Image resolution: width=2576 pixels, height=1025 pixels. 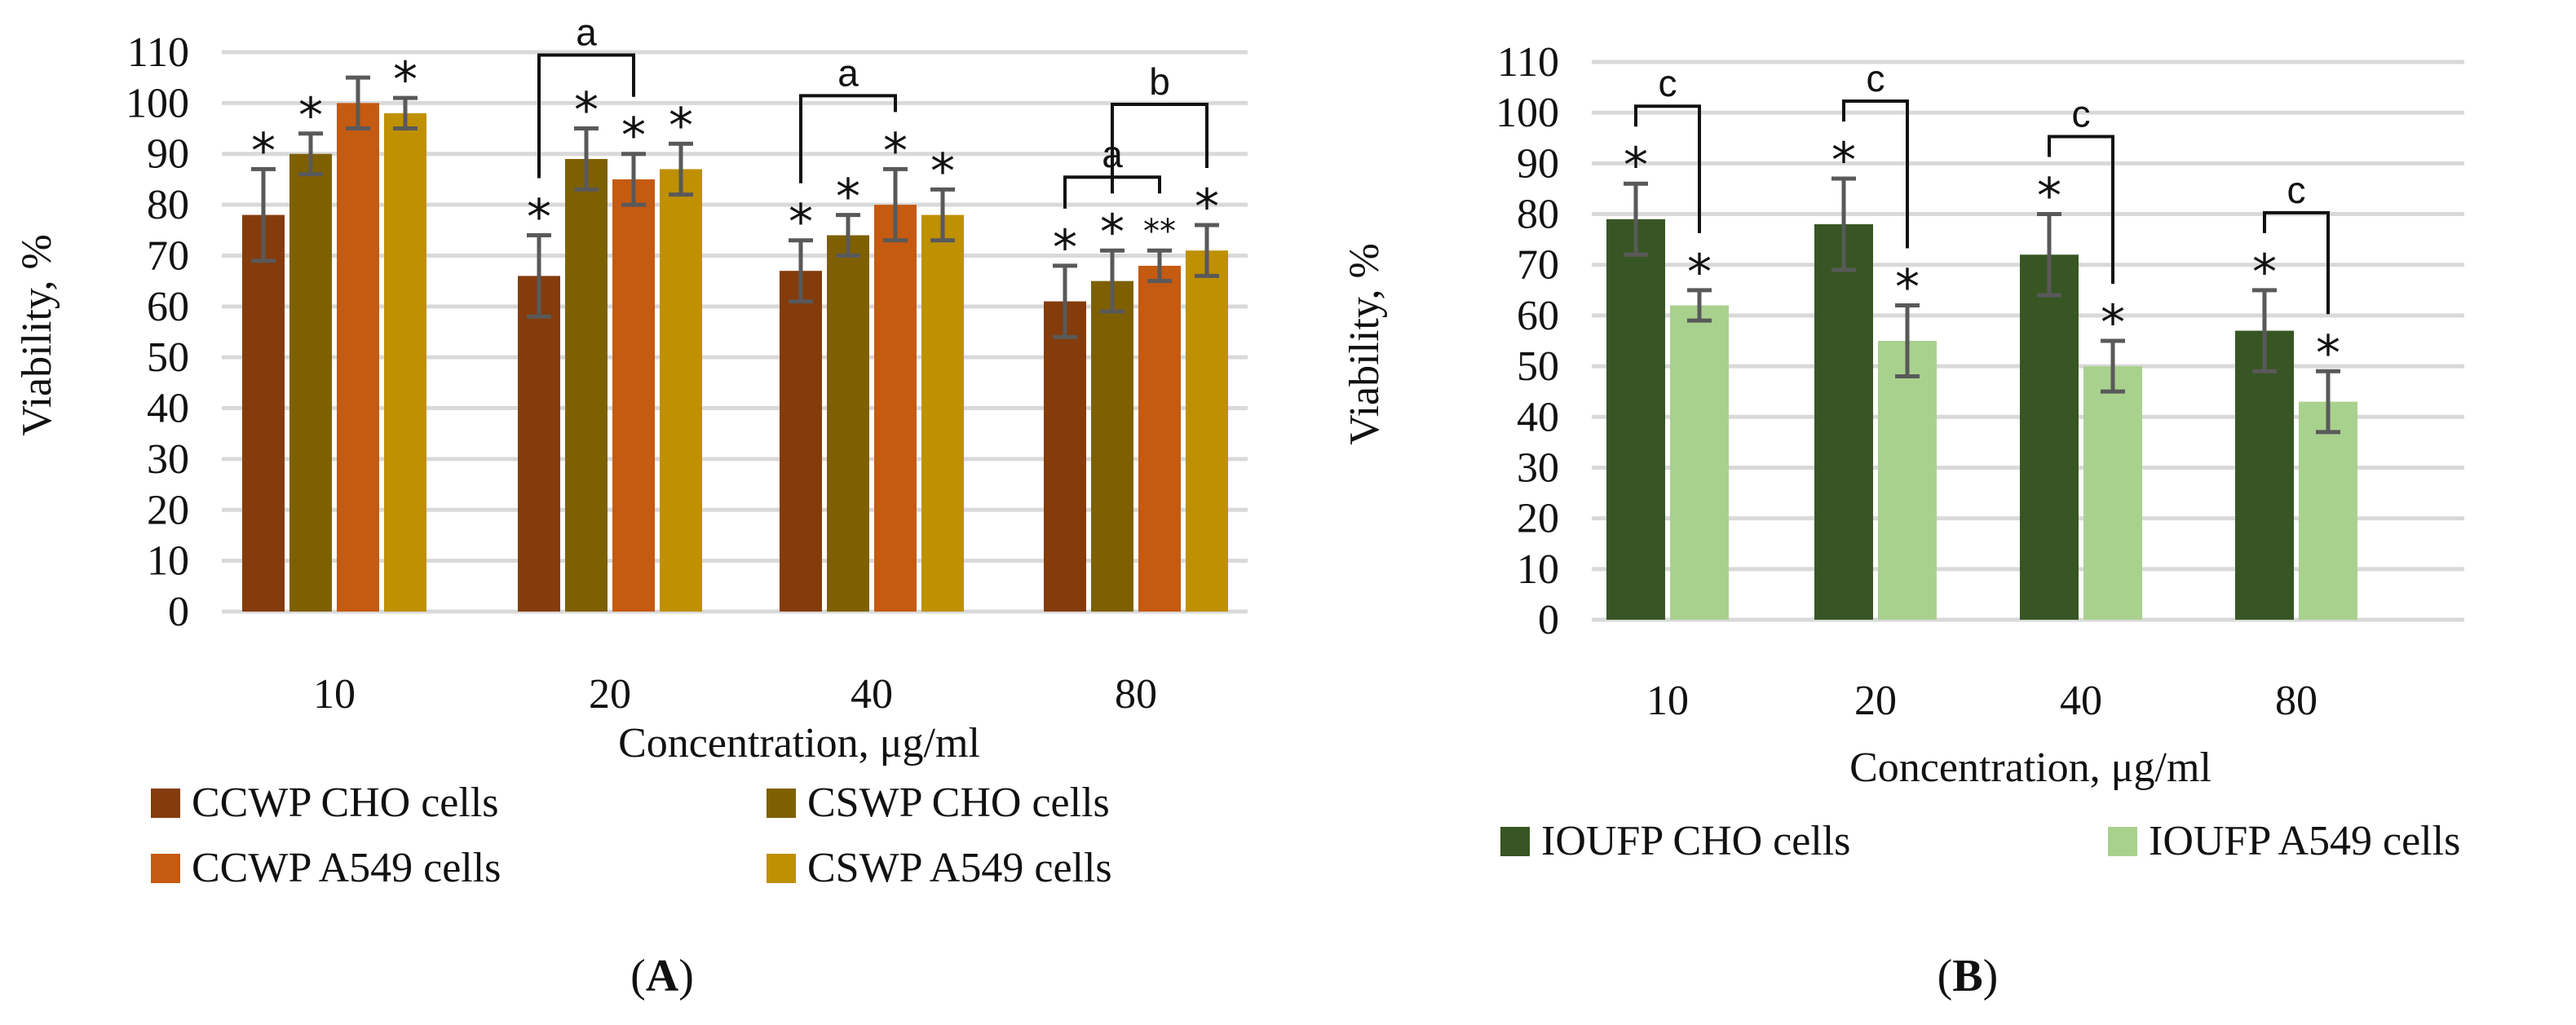 I want to click on legend-label: CSWP CHO cells, so click(x=958, y=803).